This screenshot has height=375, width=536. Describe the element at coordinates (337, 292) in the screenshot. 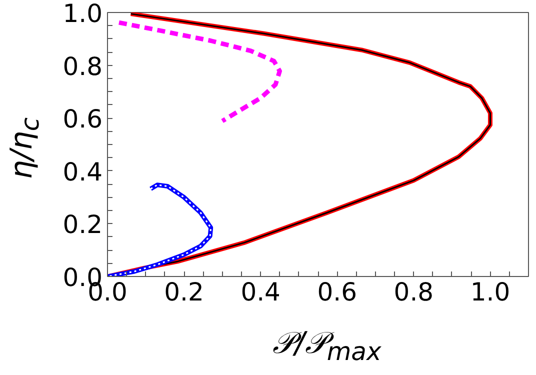

I see `x-tick-label: 0.6` at that location.